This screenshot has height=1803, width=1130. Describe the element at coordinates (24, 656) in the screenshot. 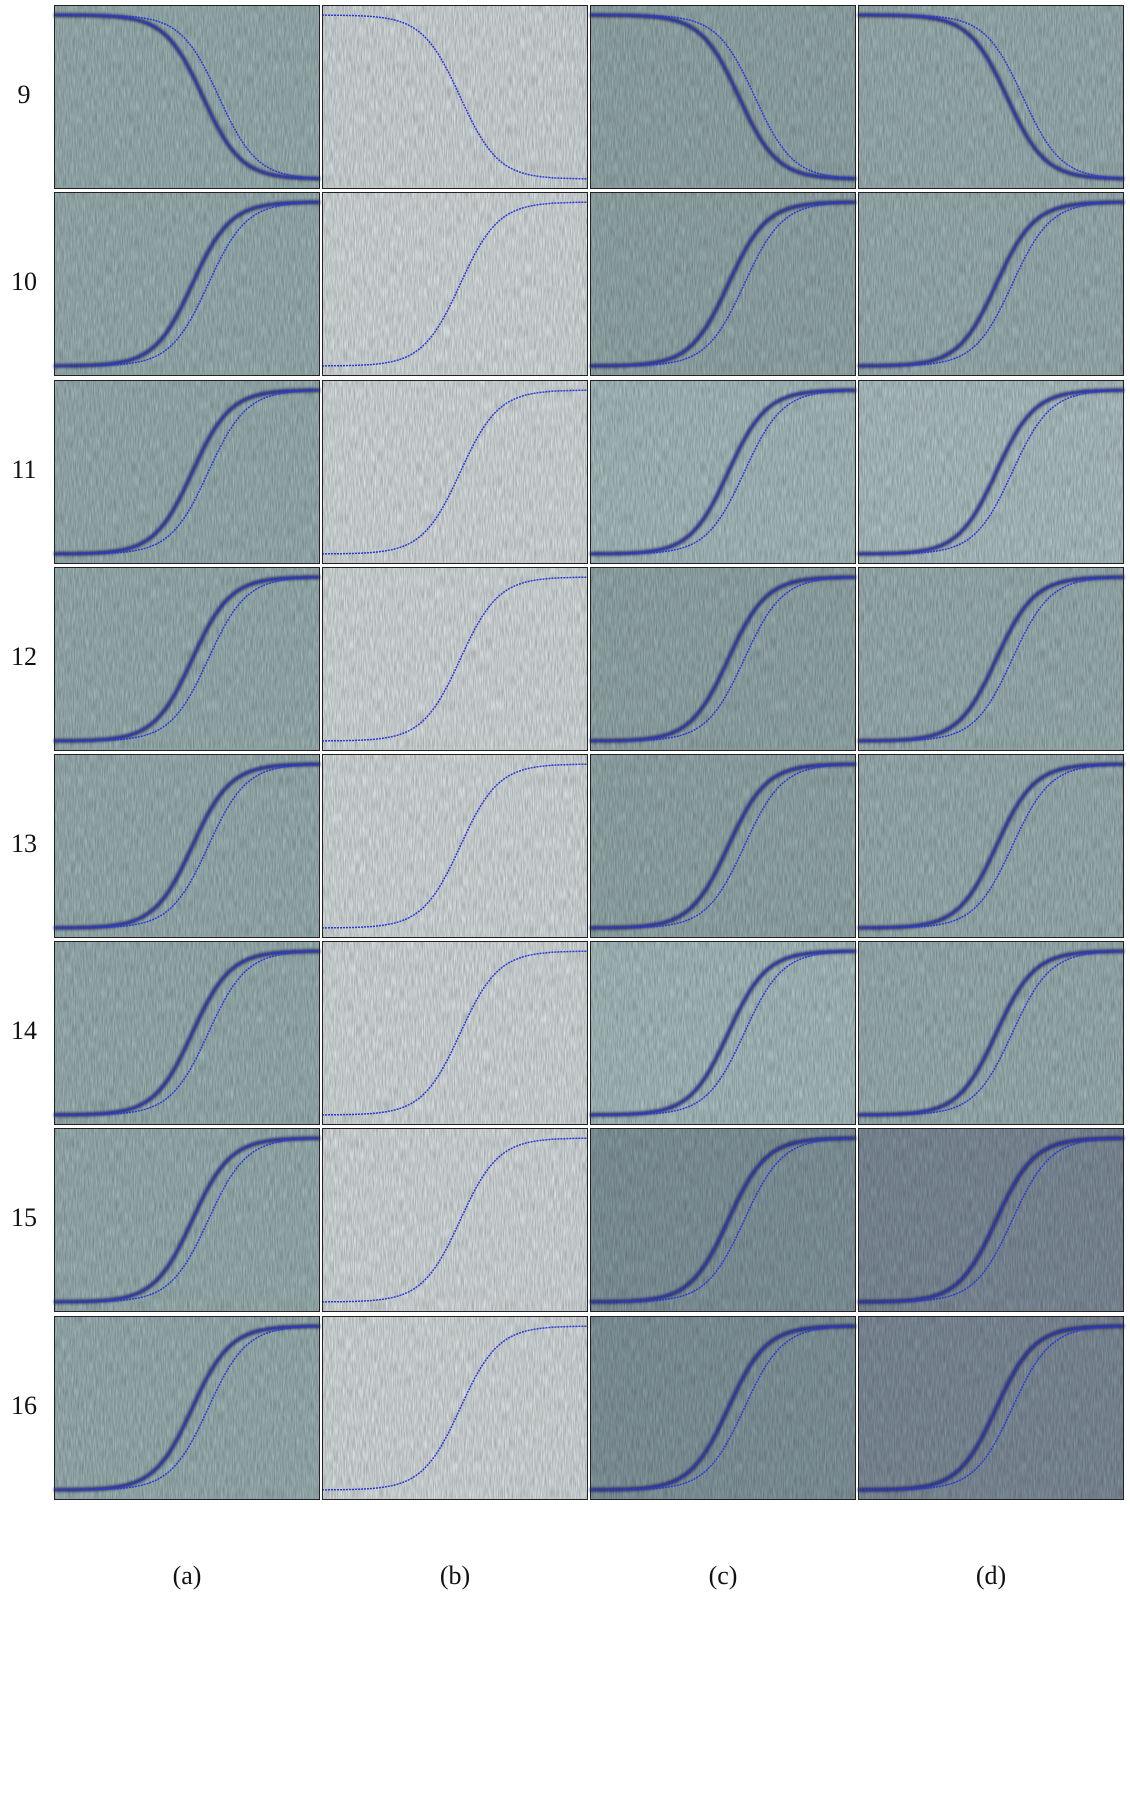

I see `row-label: 12` at that location.